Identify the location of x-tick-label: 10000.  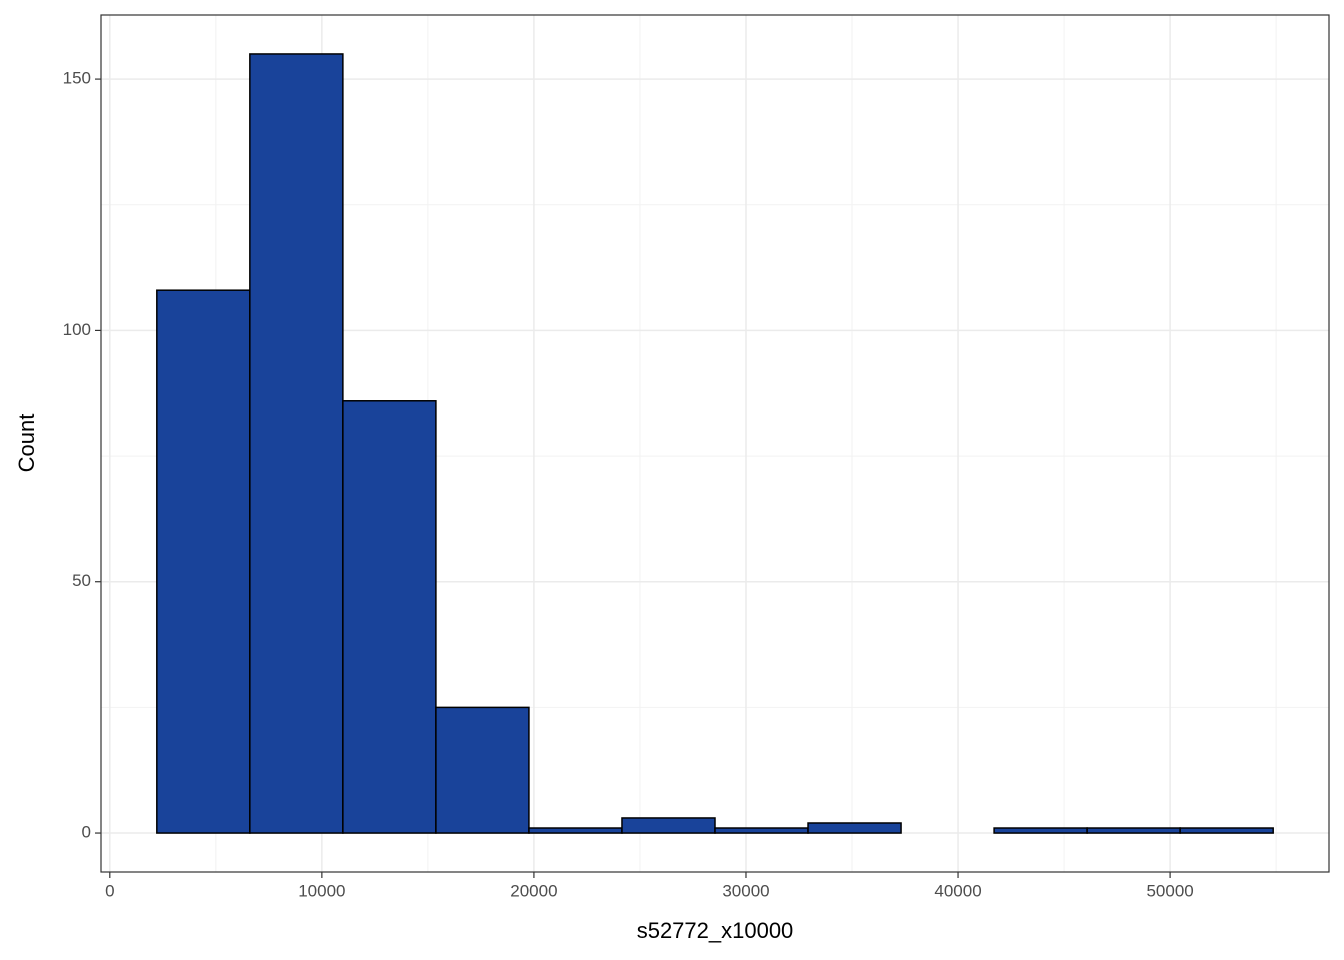
(321, 890).